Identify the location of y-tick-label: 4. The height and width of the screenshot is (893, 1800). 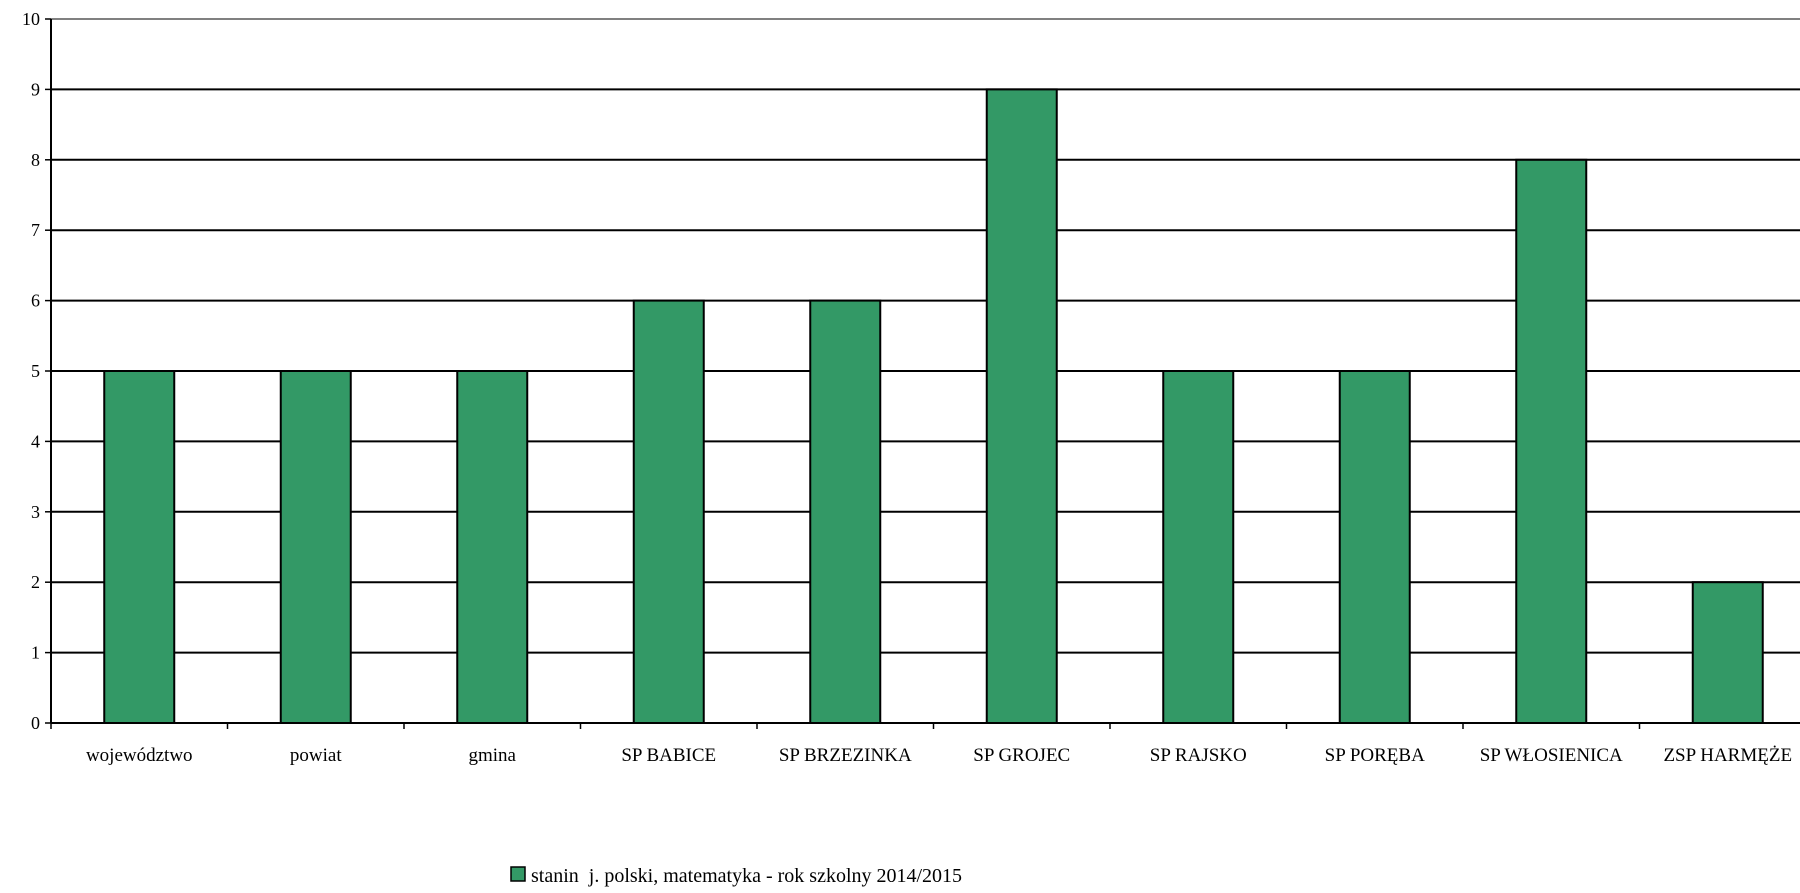
(35, 441).